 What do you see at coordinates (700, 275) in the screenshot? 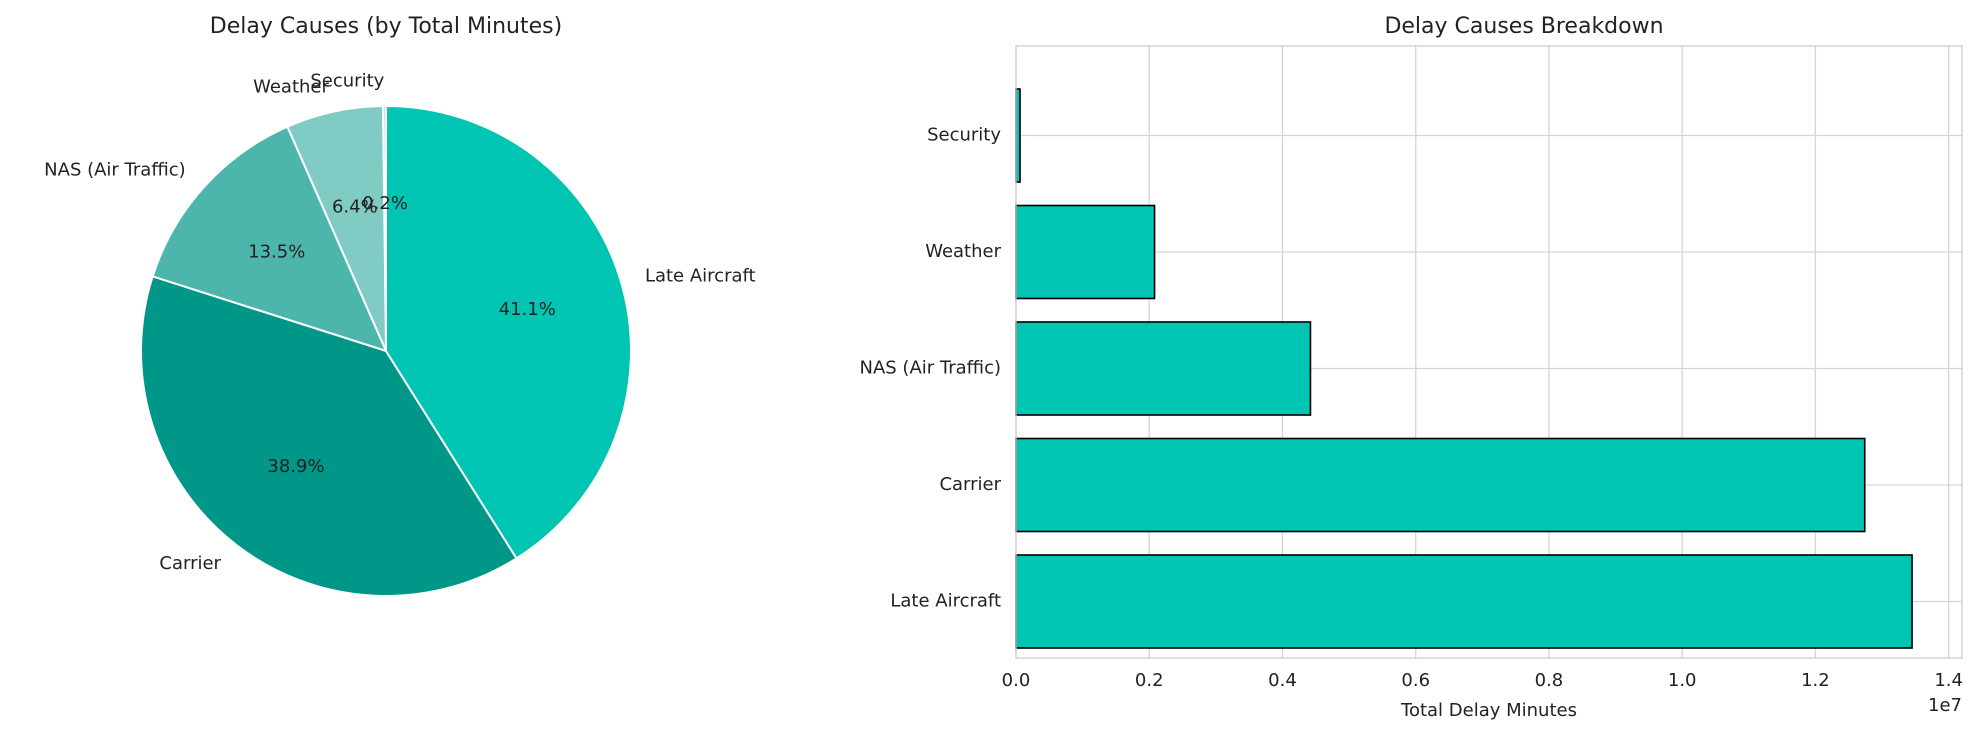
I see `pie-label-late-aircraft: Late Aircraft` at bounding box center [700, 275].